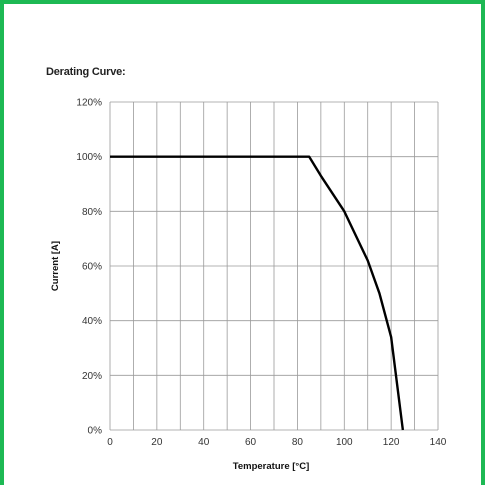 Image resolution: width=485 pixels, height=485 pixels. What do you see at coordinates (391, 442) in the screenshot?
I see `x-tick-label: 120` at bounding box center [391, 442].